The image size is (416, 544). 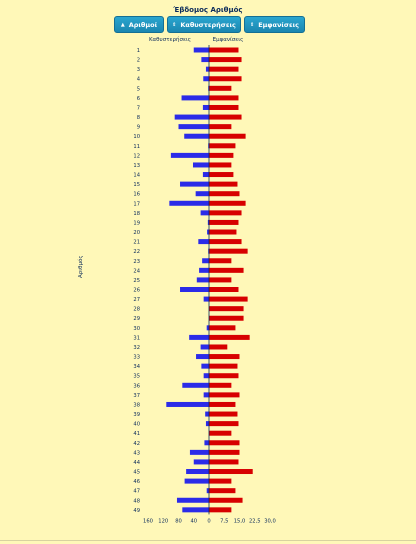 I want to click on sort-by-numbers-button: ▲ Αριθμοί, so click(x=139, y=24).